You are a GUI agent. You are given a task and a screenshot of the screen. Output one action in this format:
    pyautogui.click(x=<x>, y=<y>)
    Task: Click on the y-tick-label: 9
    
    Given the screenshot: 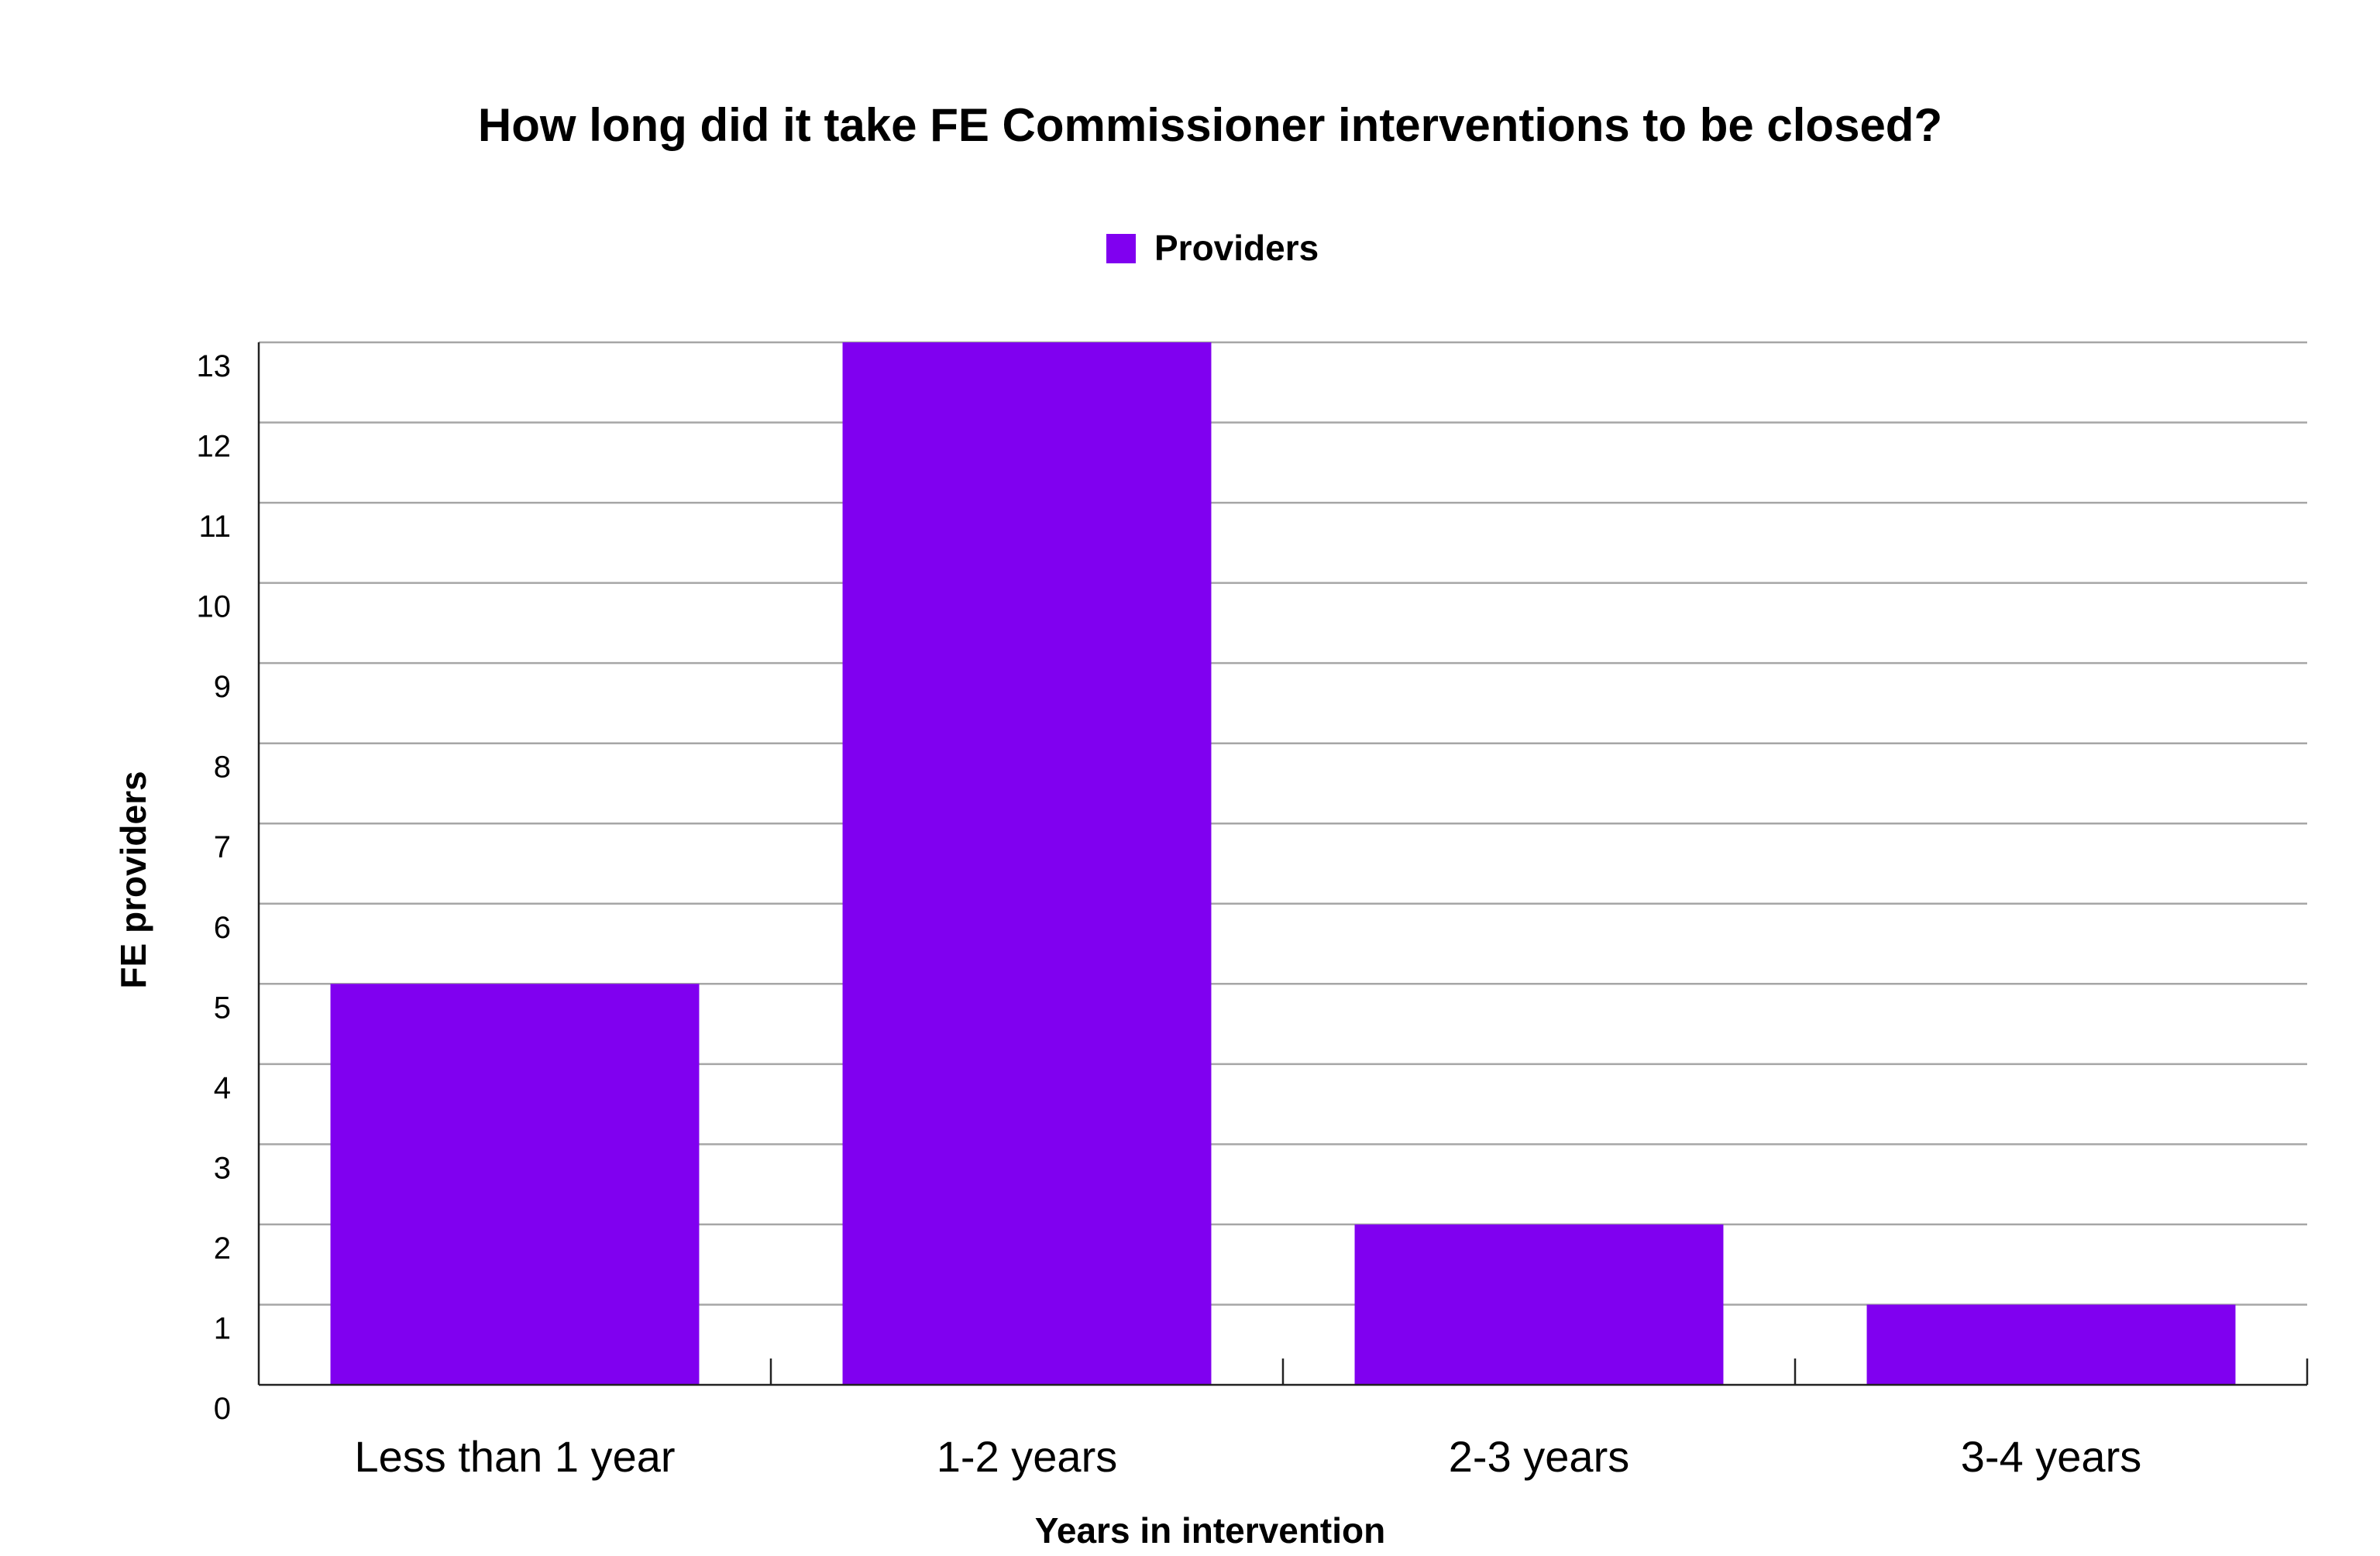 What is the action you would take?
    pyautogui.click(x=222, y=687)
    